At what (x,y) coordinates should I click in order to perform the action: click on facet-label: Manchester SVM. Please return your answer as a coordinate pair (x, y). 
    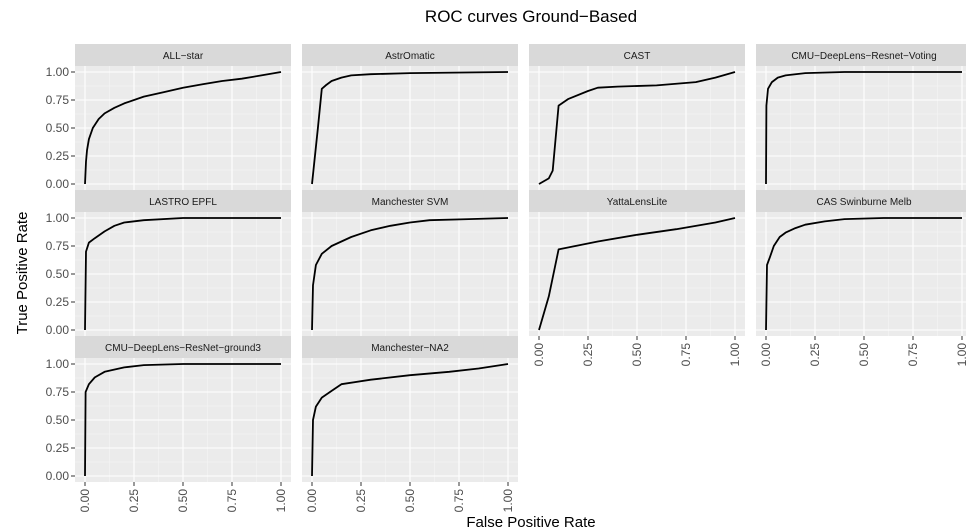
    Looking at the image, I should click on (410, 202).